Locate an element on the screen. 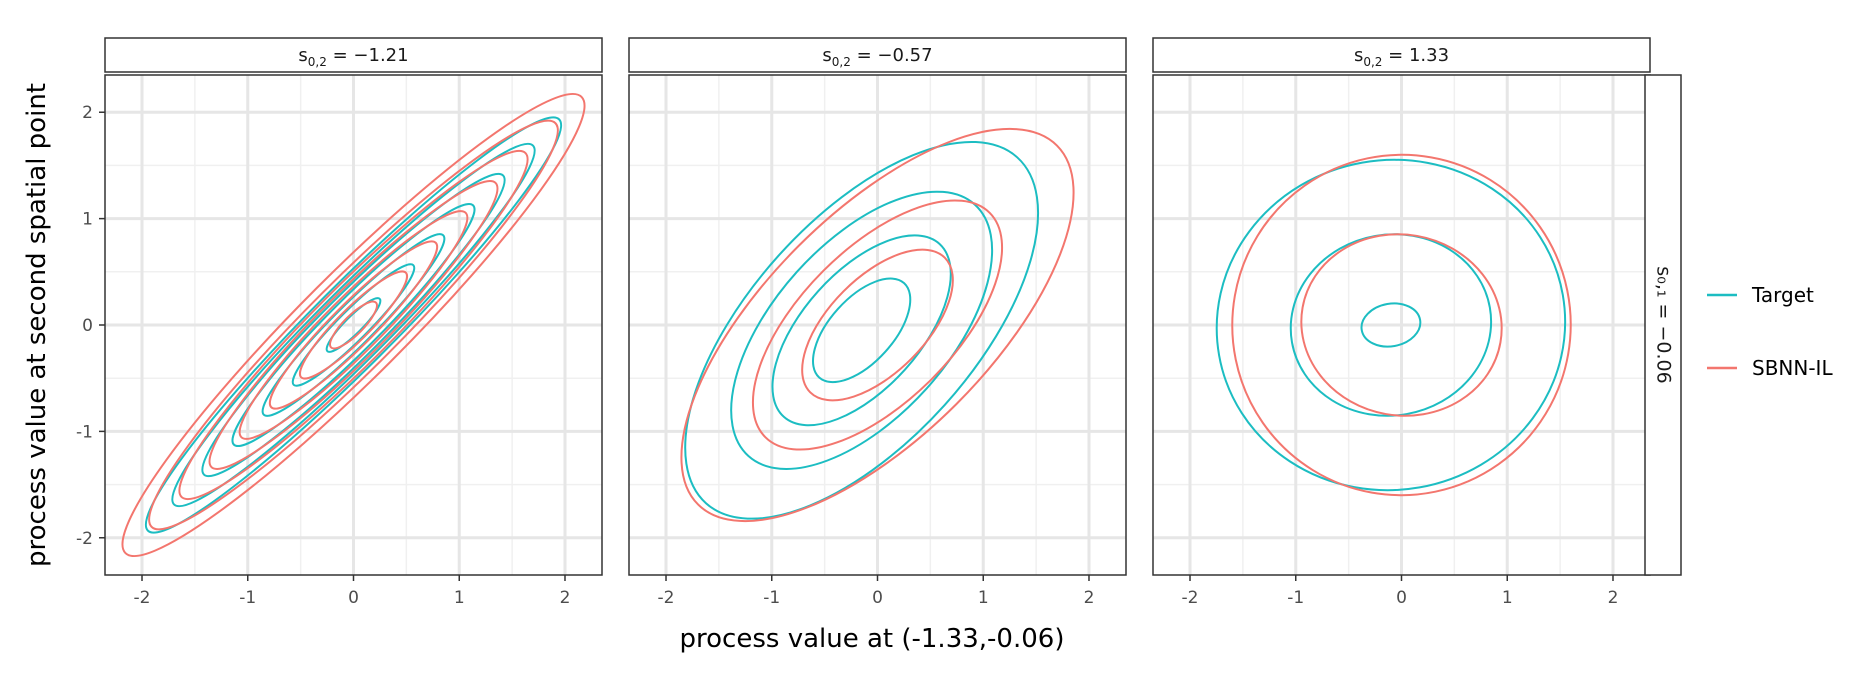  legend-label-sbnn-il: SBNN-IL is located at coordinates (1792, 368).